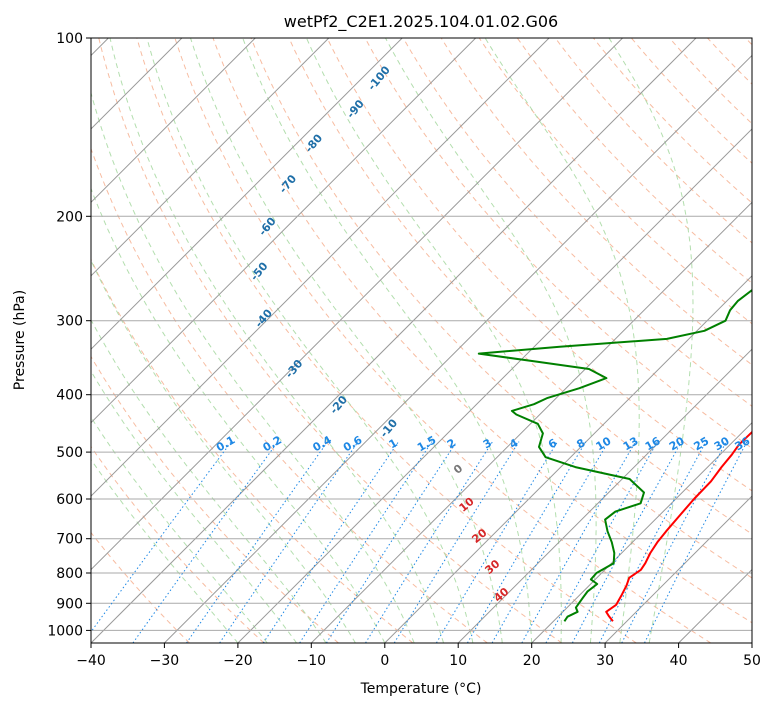  What do you see at coordinates (752, 661) in the screenshot?
I see `x-tick-label: 50` at bounding box center [752, 661].